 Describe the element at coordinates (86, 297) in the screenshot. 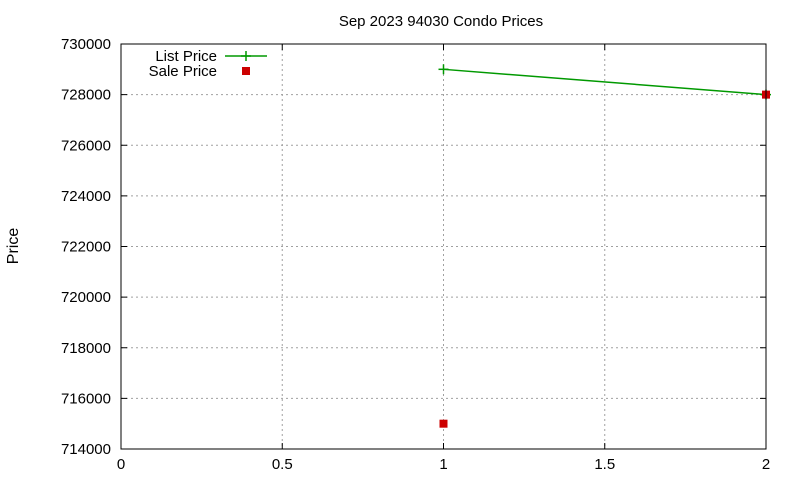

I see `y-tick-label: 720000` at that location.